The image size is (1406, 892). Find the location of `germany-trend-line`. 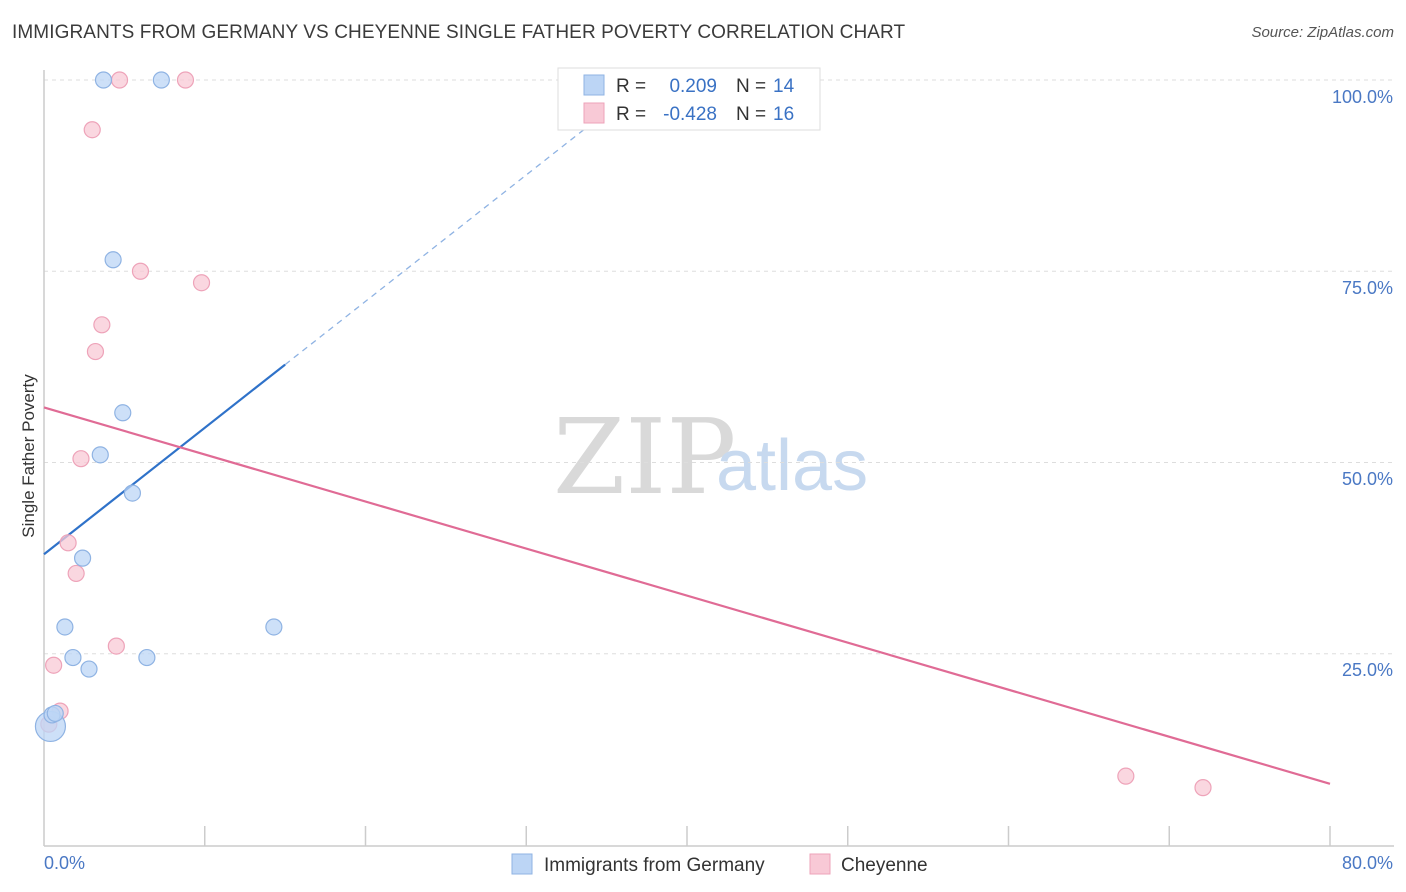

germany-trend-line is located at coordinates (164, 459).